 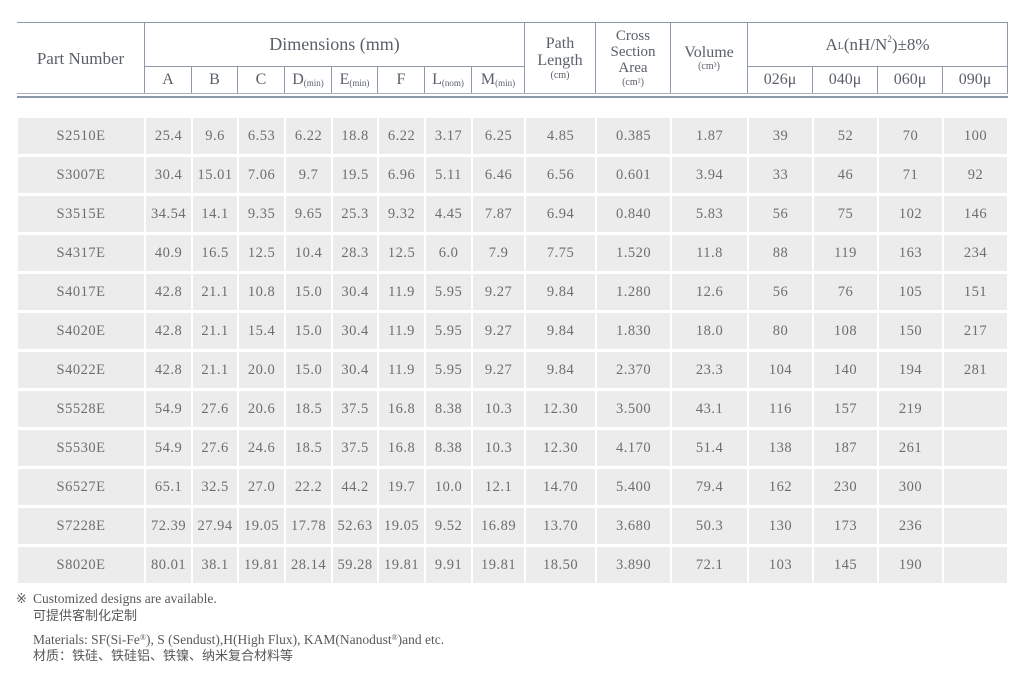 What do you see at coordinates (780, 80) in the screenshot?
I see `header-col-026u: 026μ` at bounding box center [780, 80].